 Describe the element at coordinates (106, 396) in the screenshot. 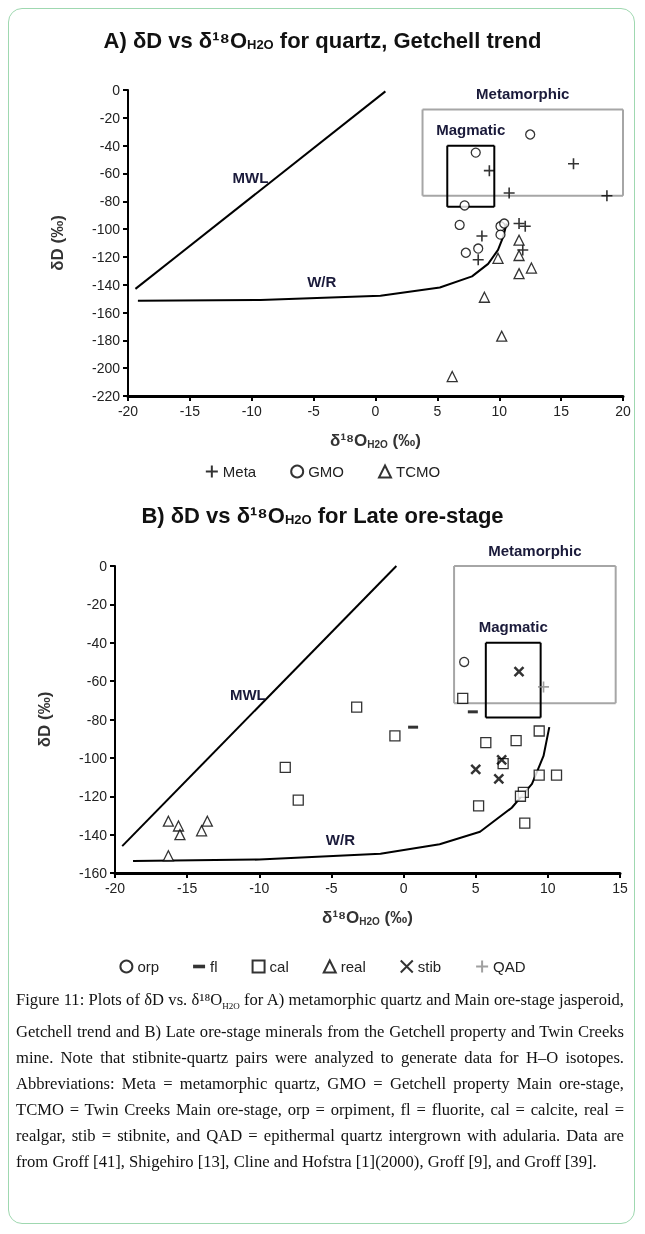

I see `y-tick-label: -220` at that location.